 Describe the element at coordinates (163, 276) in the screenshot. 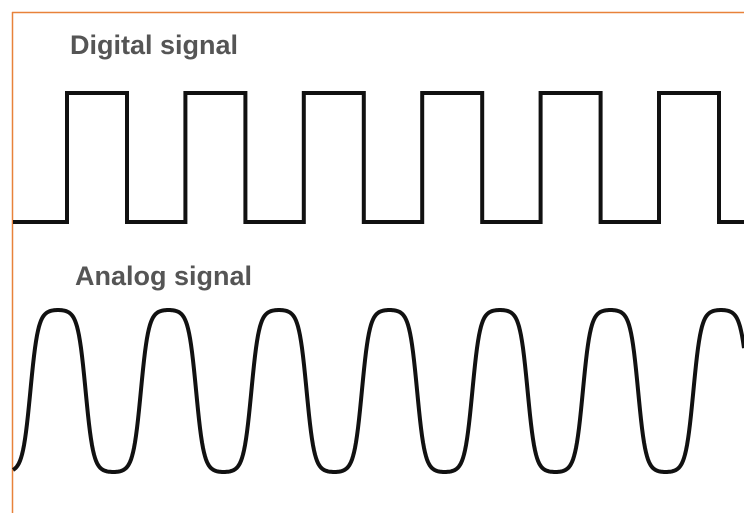

I see `analog-label: Analog signal` at that location.